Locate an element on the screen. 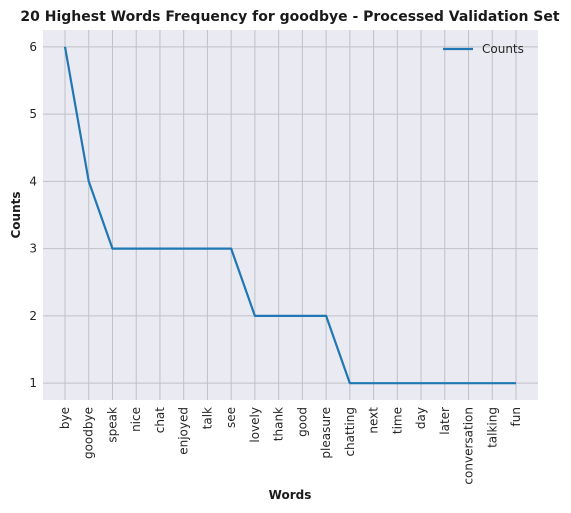 This screenshot has height=513, width=571. y-tick-label-1: 1 is located at coordinates (33, 383).